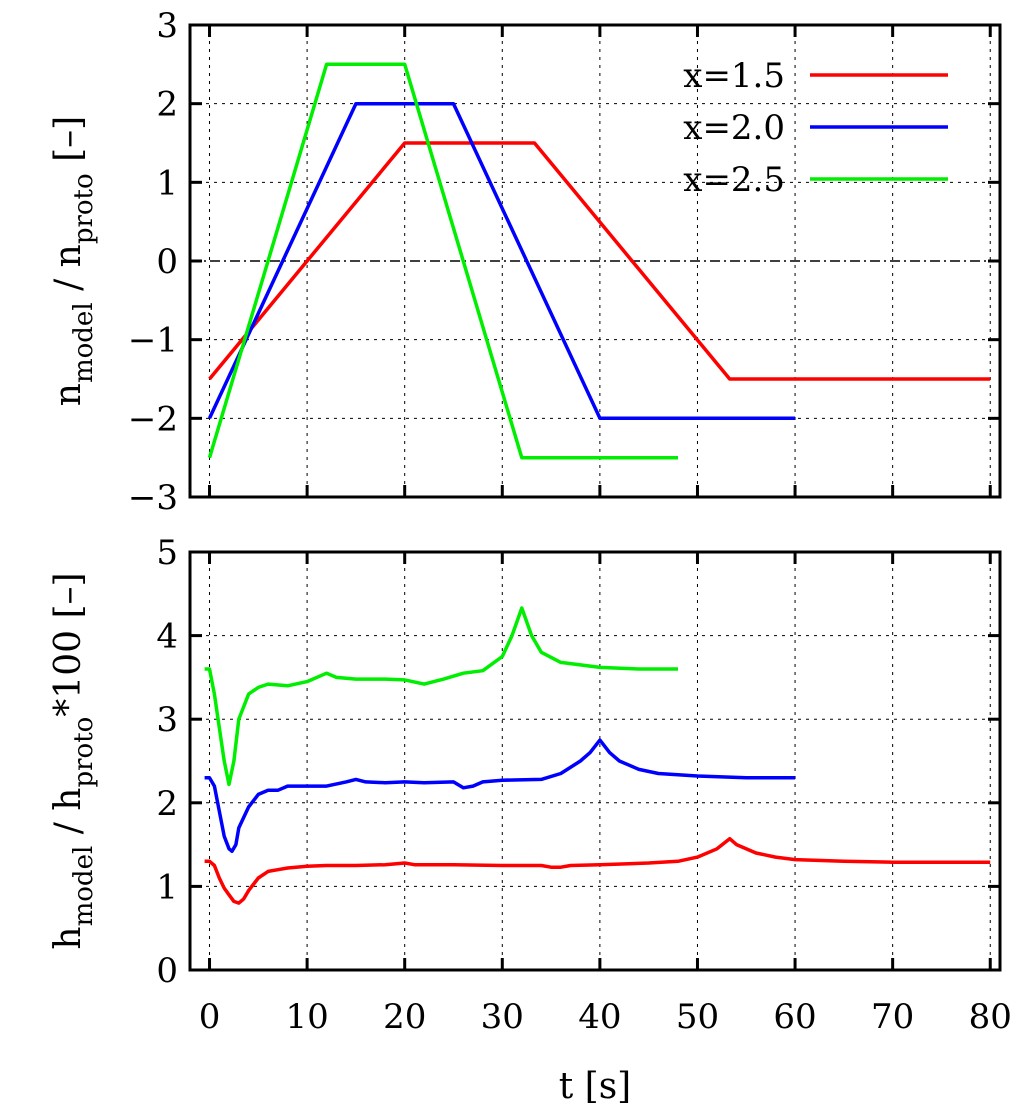 This screenshot has width=1031, height=1110. I want to click on legend-label-x-1-5: x=1.5, so click(734, 76).